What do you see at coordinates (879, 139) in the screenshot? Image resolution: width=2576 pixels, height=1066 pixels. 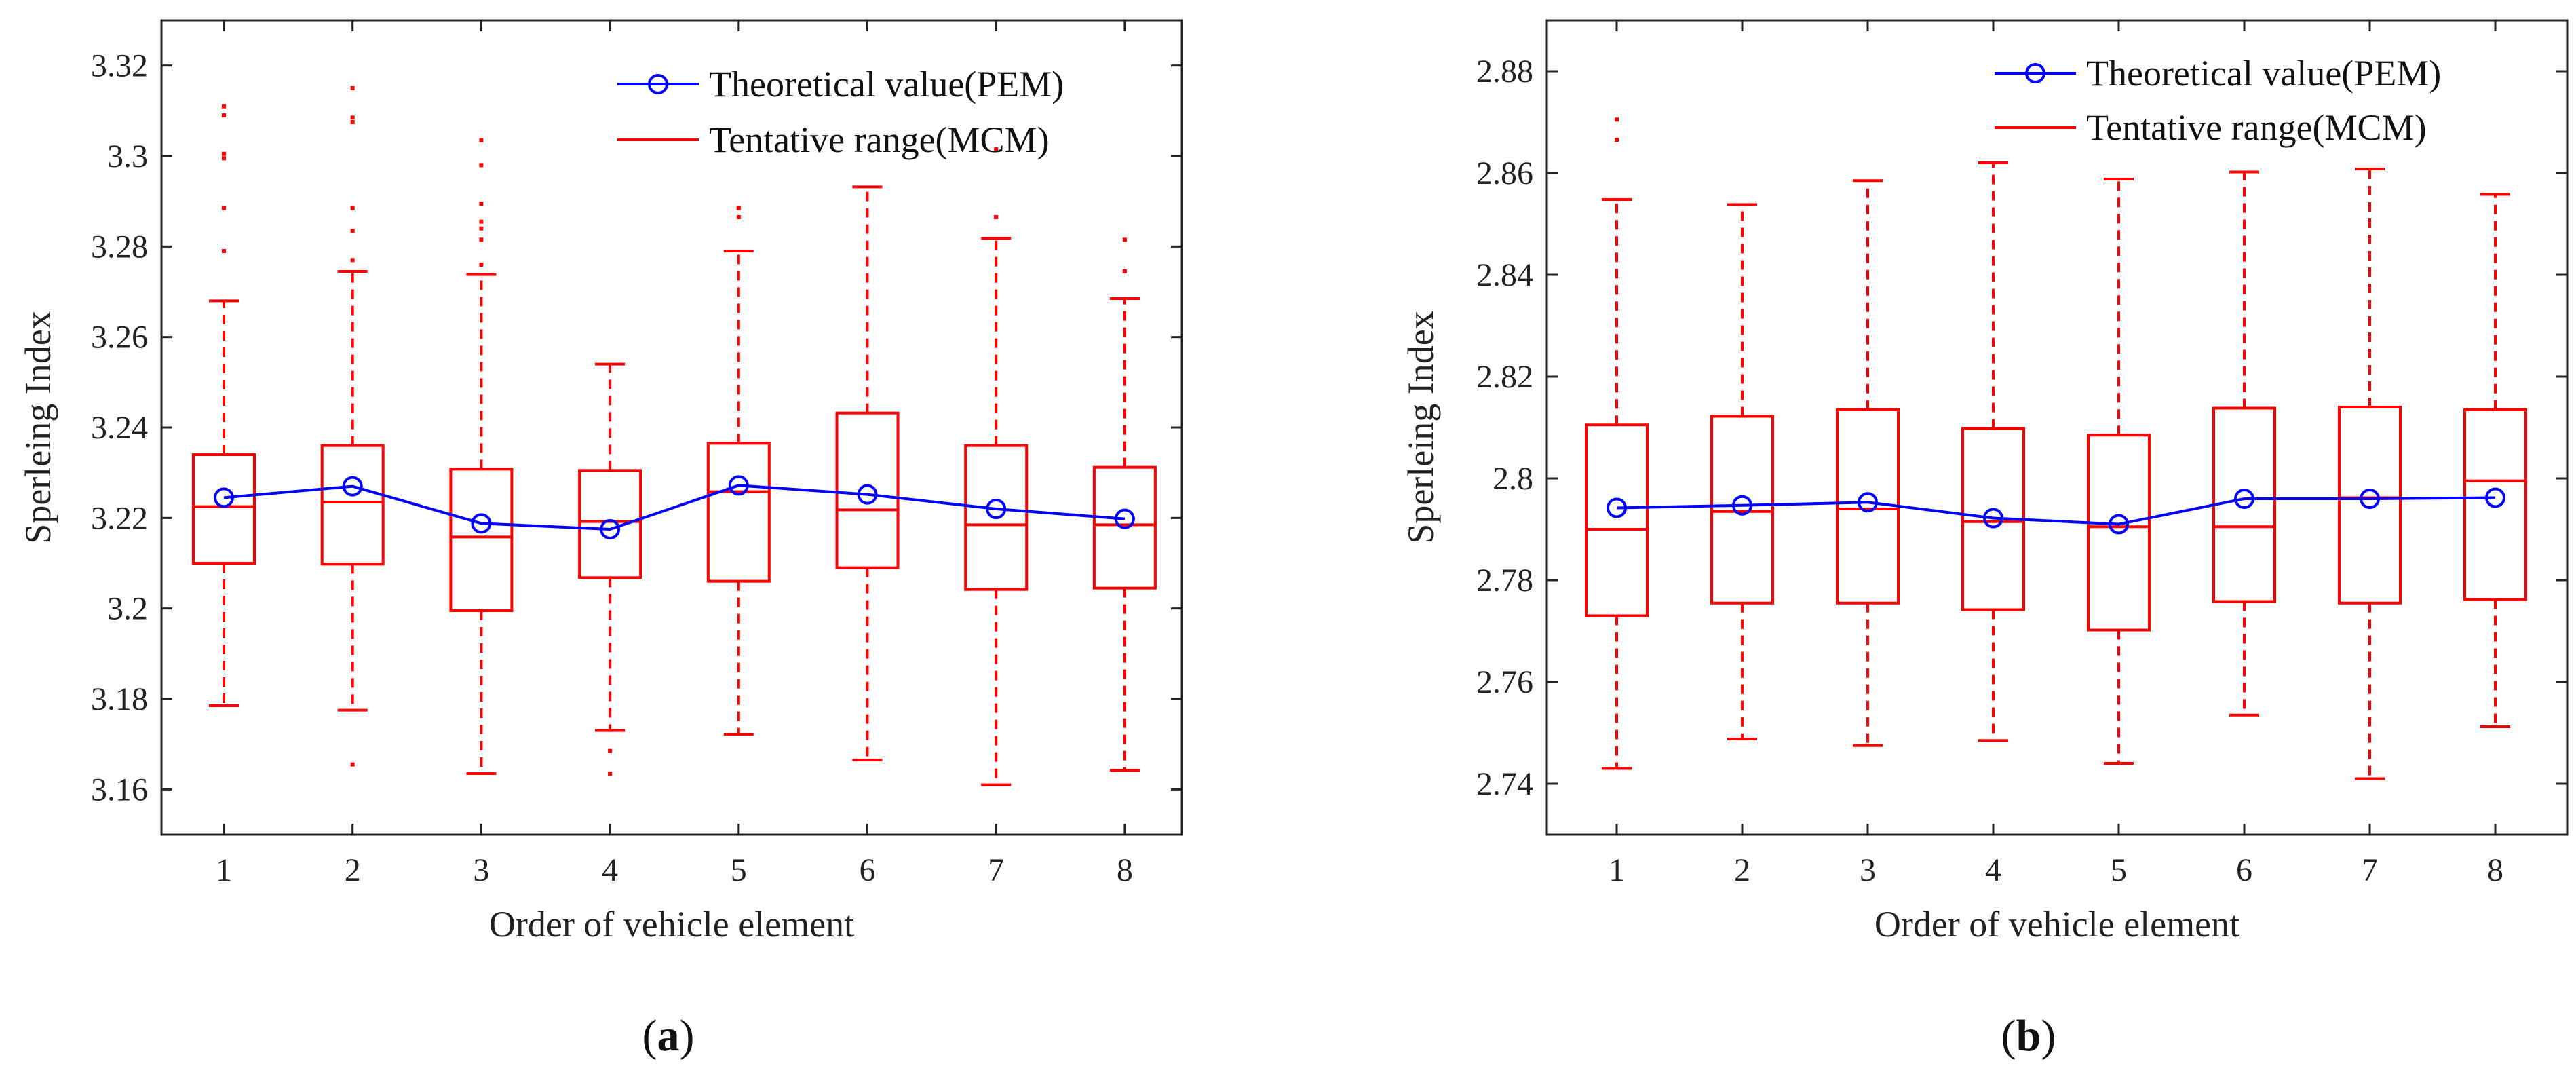 I see `panel-a-legend-range-label: Tentative range(MCM)` at bounding box center [879, 139].